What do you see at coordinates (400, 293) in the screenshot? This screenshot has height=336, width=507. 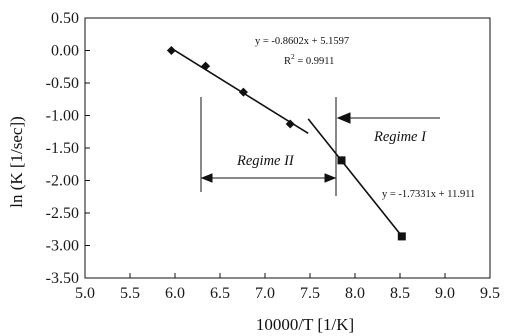 I see `x-tick-label: 8.5` at bounding box center [400, 293].